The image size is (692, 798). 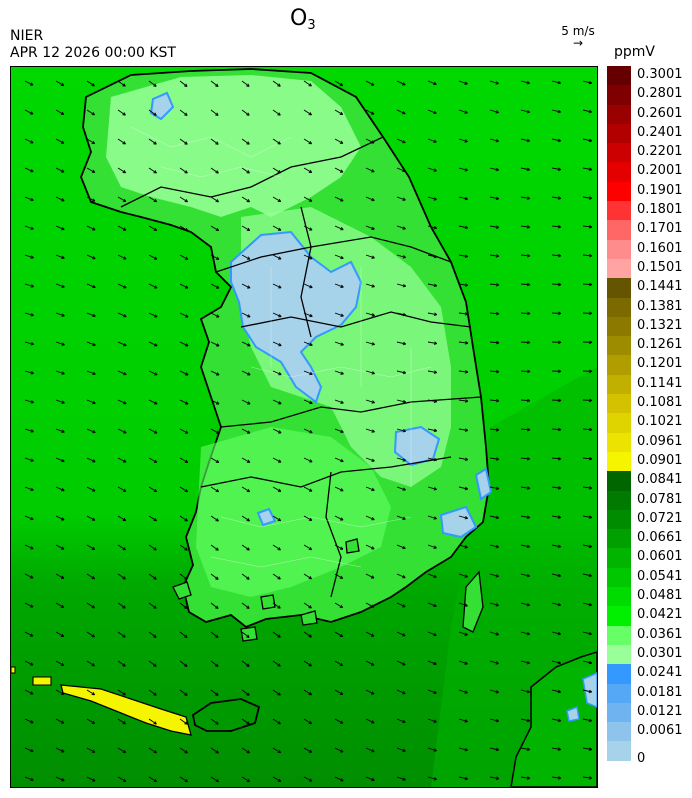 I want to click on legend-label: 0.1201, so click(x=660, y=364).